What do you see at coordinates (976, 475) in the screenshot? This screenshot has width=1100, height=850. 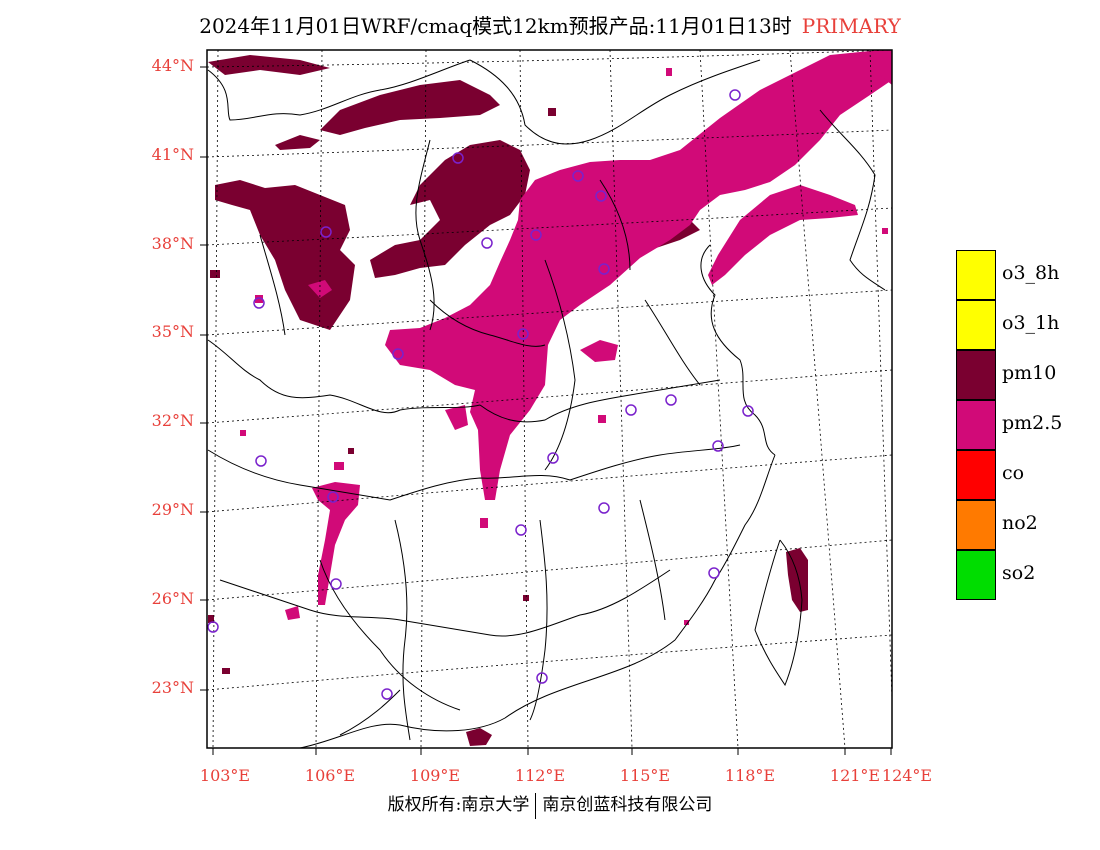 I see `legend-swatch-co` at bounding box center [976, 475].